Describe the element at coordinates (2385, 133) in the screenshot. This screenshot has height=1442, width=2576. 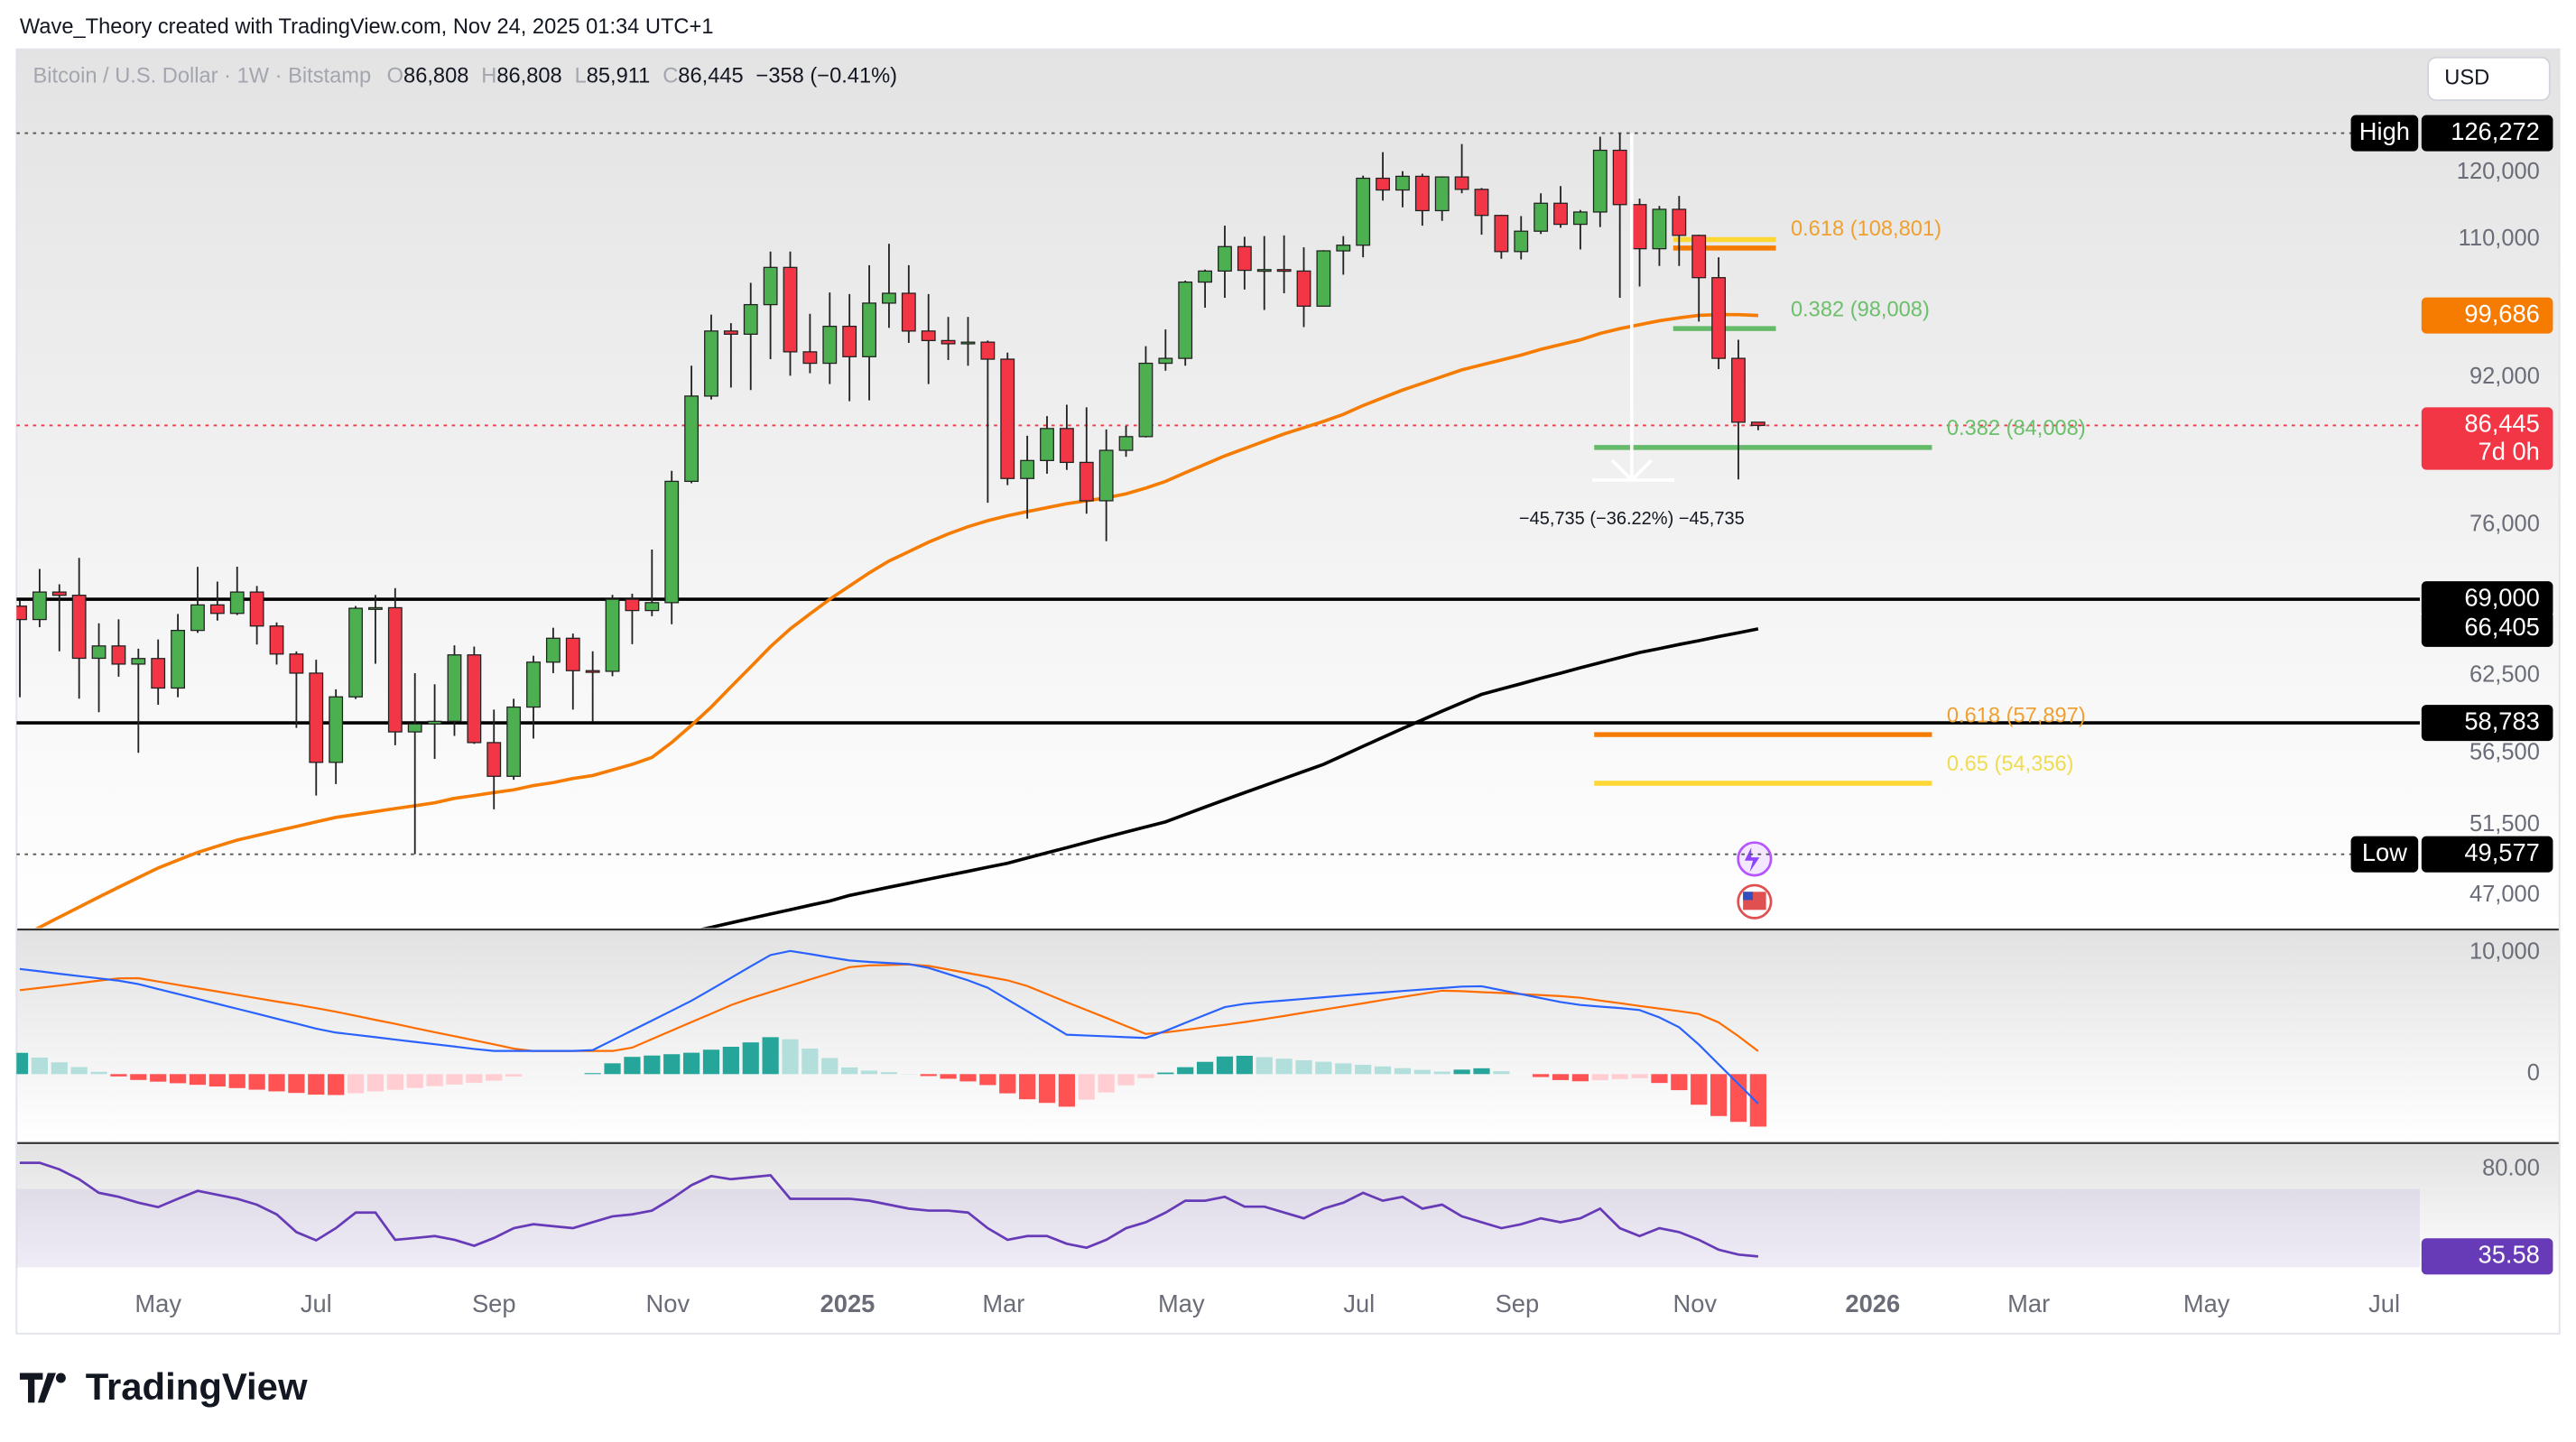
I see `price-tag-prefix` at that location.